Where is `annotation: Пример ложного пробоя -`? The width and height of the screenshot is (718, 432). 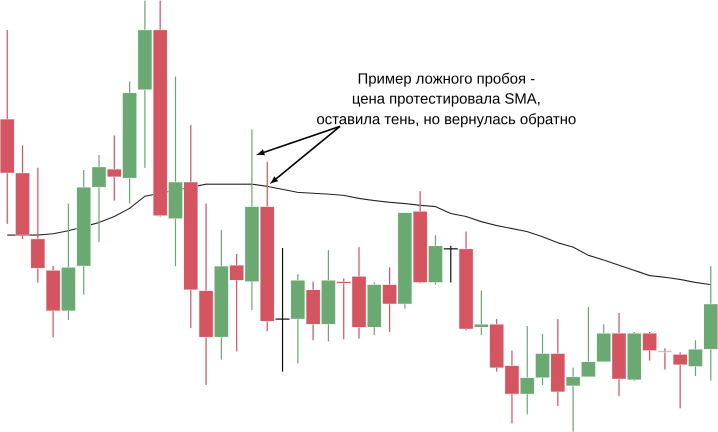 annotation: Пример ложного пробоя - is located at coordinates (446, 79).